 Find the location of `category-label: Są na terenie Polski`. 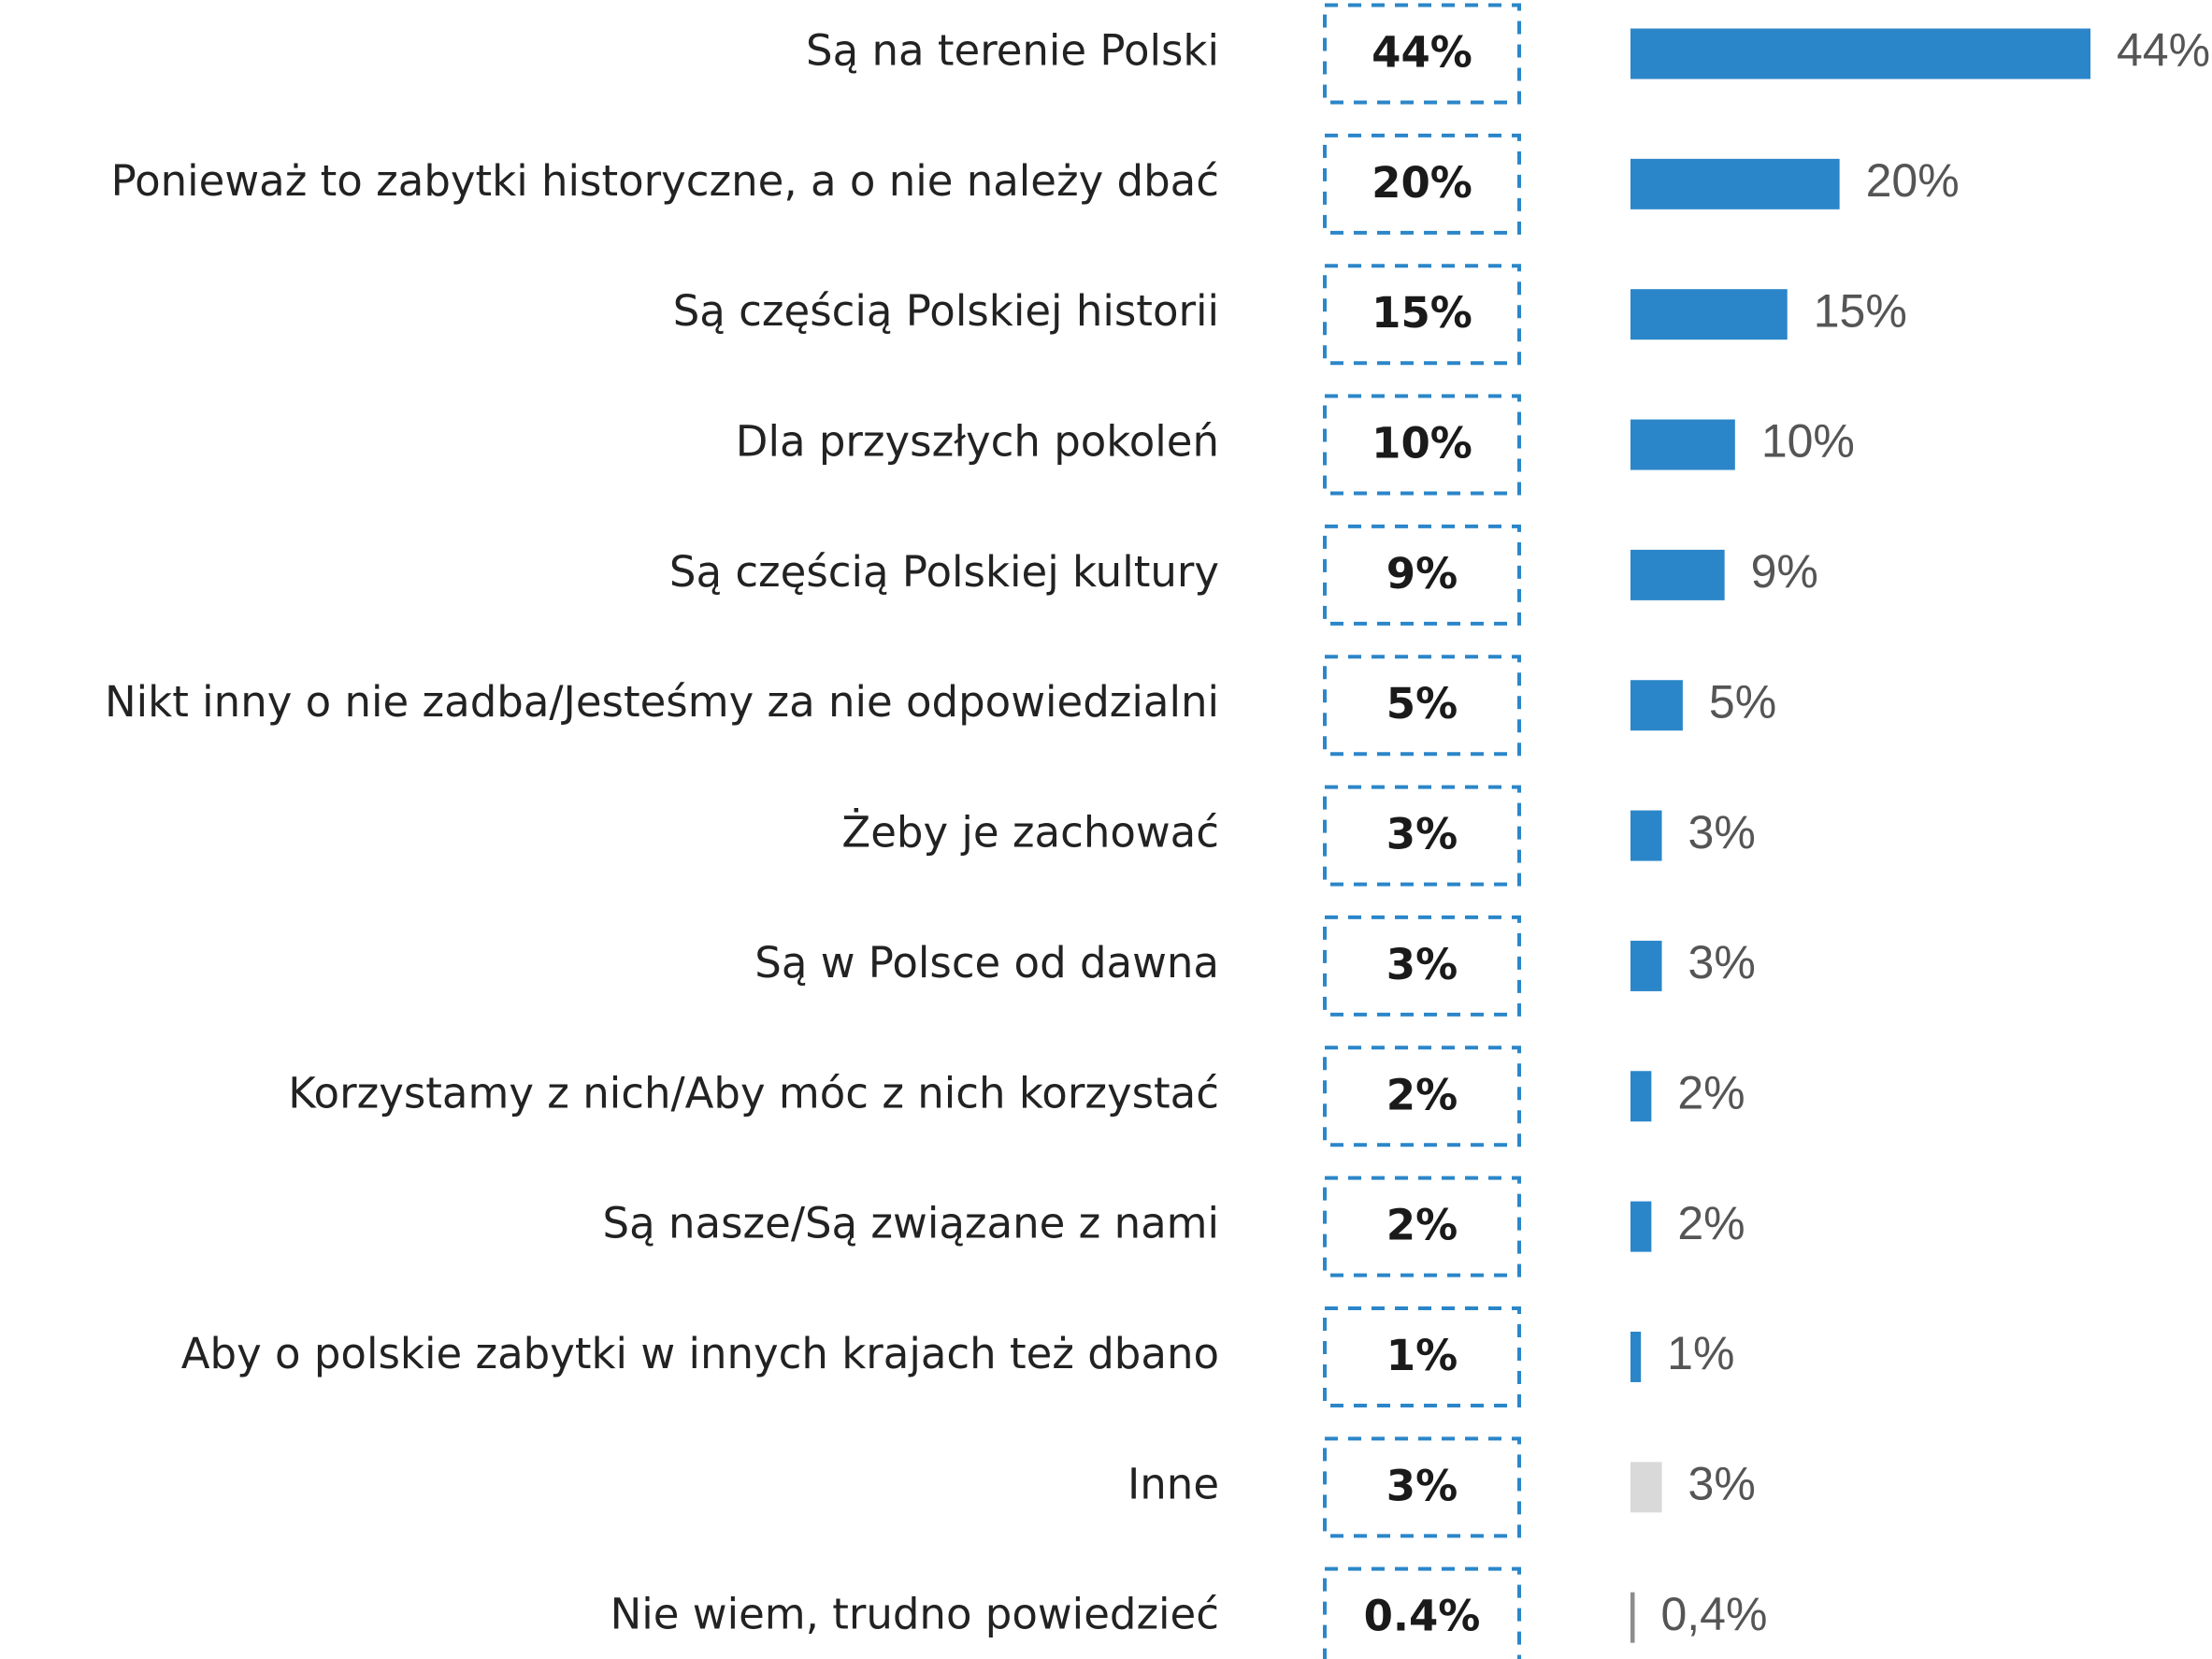

category-label: Są na terenie Polski is located at coordinates (1012, 50).